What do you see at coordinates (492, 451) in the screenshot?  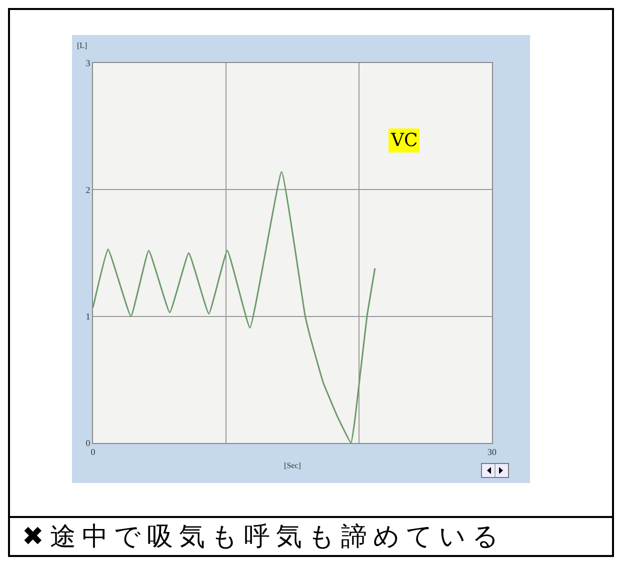 I see `x-tick-label: 30` at bounding box center [492, 451].